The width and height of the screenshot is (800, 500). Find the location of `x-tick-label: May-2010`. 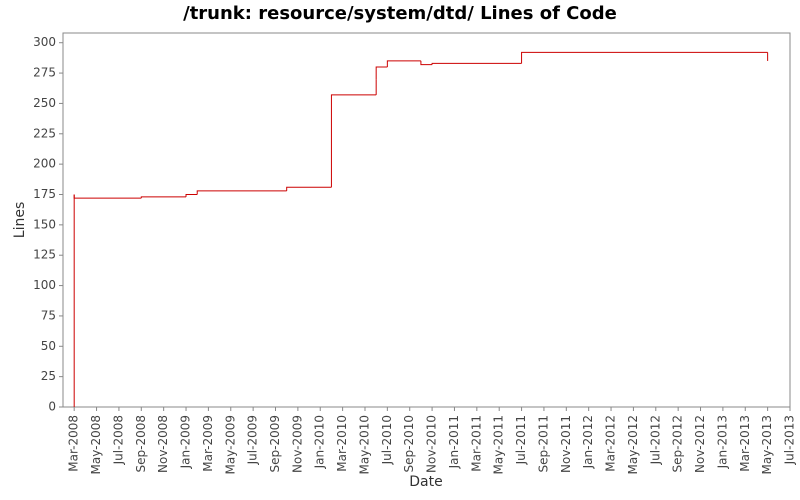

x-tick-label: May-2010 is located at coordinates (364, 444).